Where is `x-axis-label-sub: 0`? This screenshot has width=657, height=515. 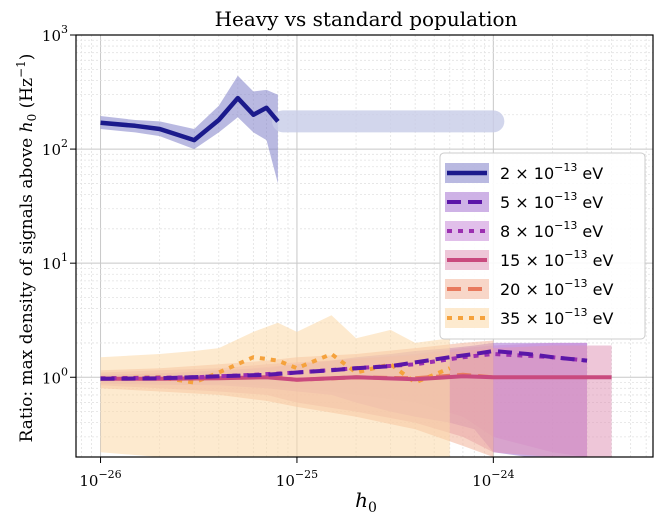 x-axis-label-sub: 0 is located at coordinates (372, 507).